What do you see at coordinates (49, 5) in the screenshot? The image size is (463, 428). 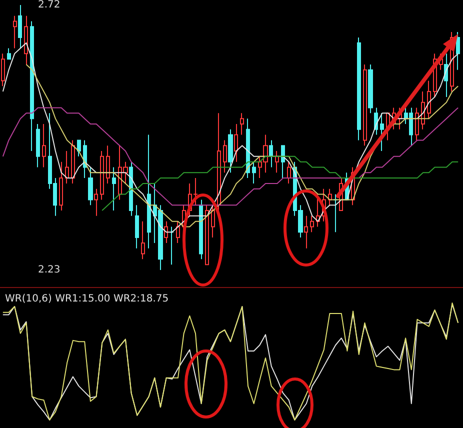 I see `y-tick-label: 2.72` at bounding box center [49, 5].